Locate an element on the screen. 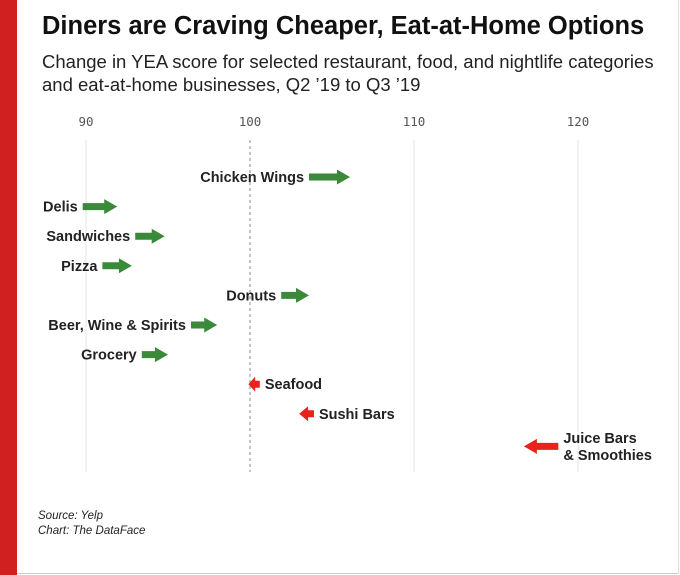 Image resolution: width=680 pixels, height=575 pixels. category-label: Donuts is located at coordinates (251, 296).